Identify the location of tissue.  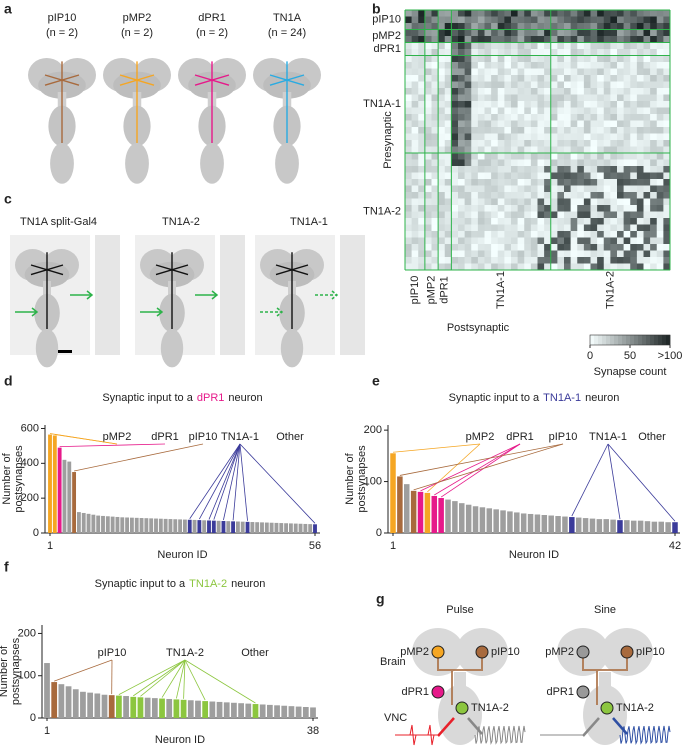
(287, 163).